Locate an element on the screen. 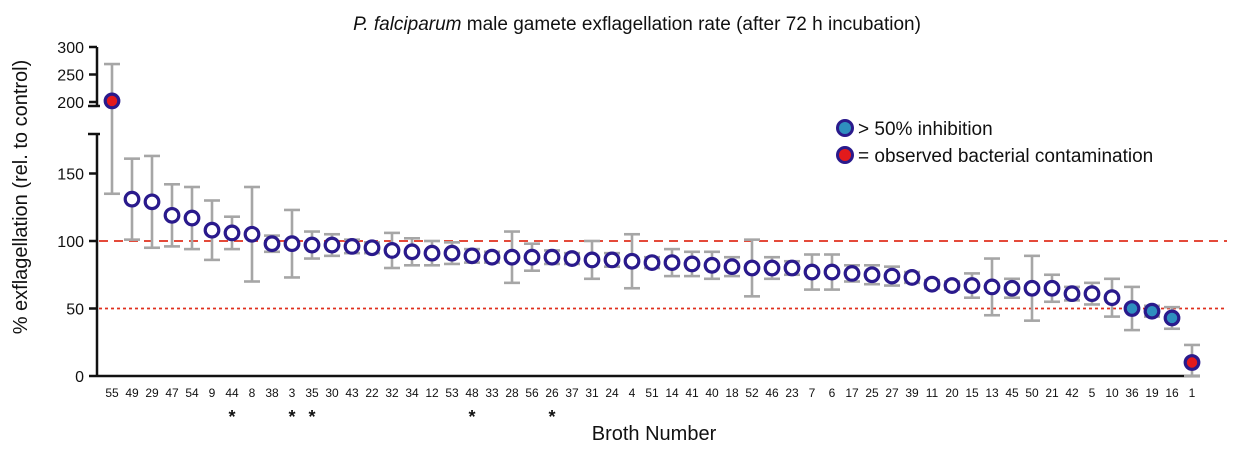 The width and height of the screenshot is (1239, 449). x-tick-label-8: 8 is located at coordinates (252, 393).